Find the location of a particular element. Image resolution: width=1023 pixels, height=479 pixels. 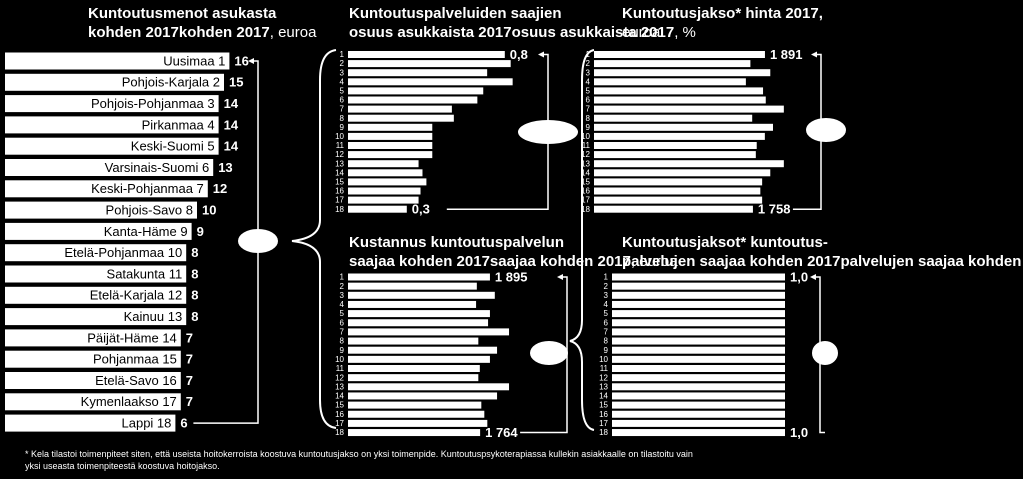

title-suffix: euroa is located at coordinates (641, 32).